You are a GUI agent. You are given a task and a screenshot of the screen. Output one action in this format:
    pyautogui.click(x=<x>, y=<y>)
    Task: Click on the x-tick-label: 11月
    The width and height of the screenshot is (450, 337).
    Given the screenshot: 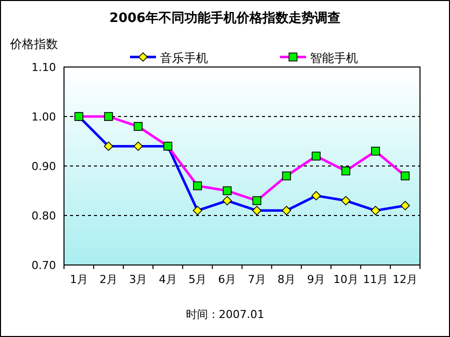 What is the action you would take?
    pyautogui.click(x=375, y=279)
    